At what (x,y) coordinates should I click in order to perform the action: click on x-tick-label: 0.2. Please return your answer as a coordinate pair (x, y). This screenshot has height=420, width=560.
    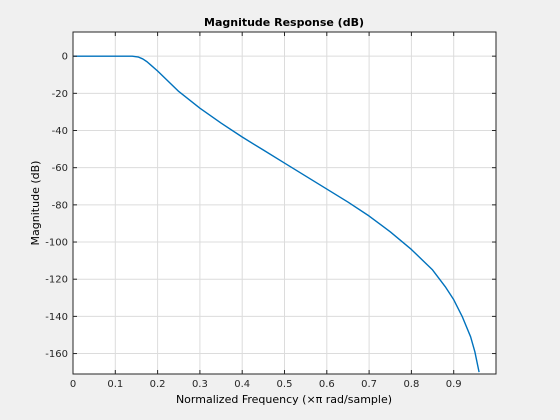
    Looking at the image, I should click on (158, 384).